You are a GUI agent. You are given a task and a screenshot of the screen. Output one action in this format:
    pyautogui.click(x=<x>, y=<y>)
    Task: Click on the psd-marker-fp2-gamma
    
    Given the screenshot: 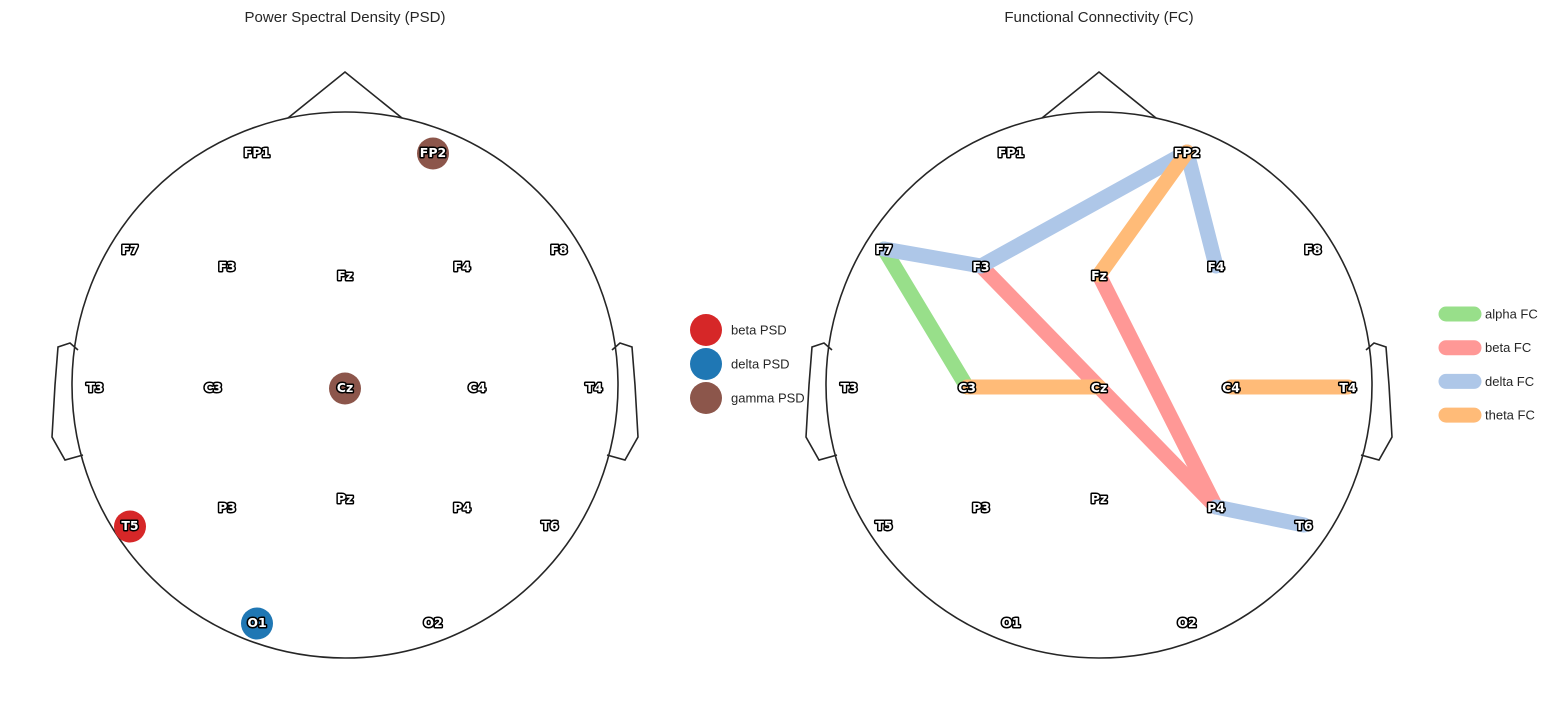 What is the action you would take?
    pyautogui.click(x=433, y=153)
    